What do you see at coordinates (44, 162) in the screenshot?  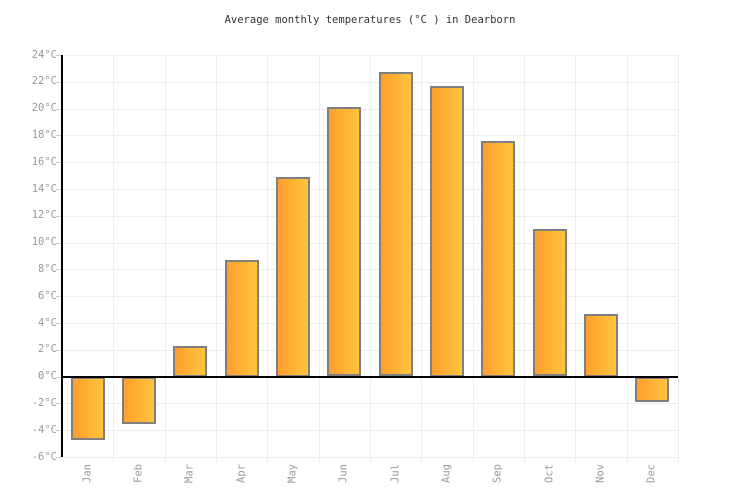 I see `y-axis-tick-label: 16°C` at bounding box center [44, 162].